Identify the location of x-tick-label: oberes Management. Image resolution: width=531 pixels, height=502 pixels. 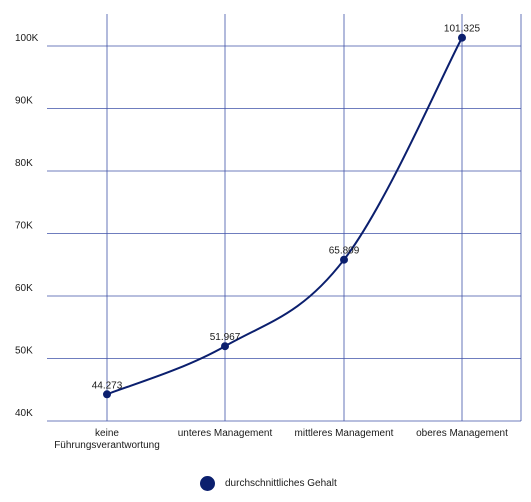
(462, 433).